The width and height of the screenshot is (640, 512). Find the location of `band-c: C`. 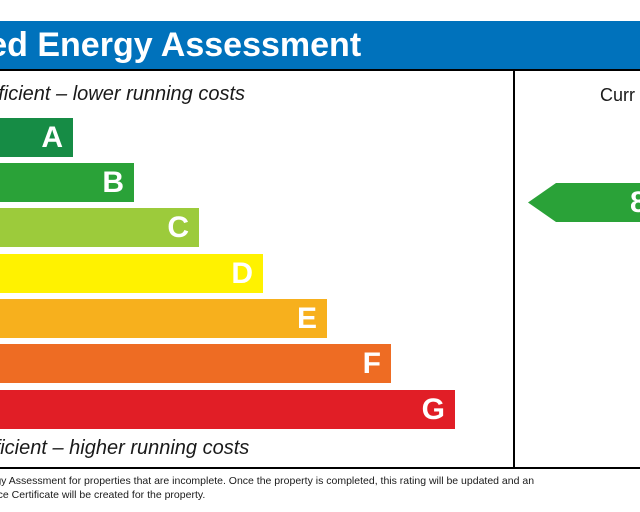

band-c: C is located at coordinates (99, 227).